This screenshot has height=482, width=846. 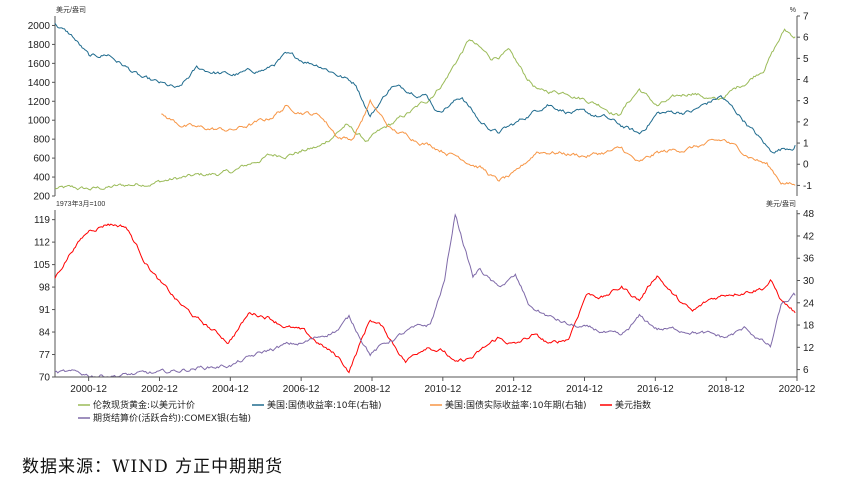 What do you see at coordinates (584, 389) in the screenshot?
I see `x-tick-label: 2014-12` at bounding box center [584, 389].